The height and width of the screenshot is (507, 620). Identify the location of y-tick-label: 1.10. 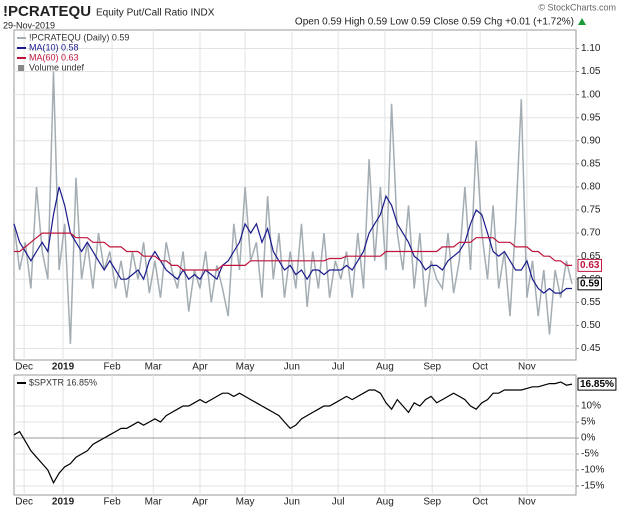
(591, 48).